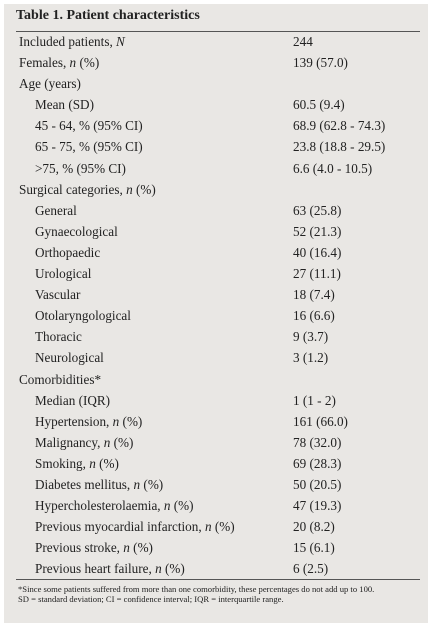 The image size is (432, 627). What do you see at coordinates (317, 463) in the screenshot?
I see `row-value: 69 (28.3)` at bounding box center [317, 463].